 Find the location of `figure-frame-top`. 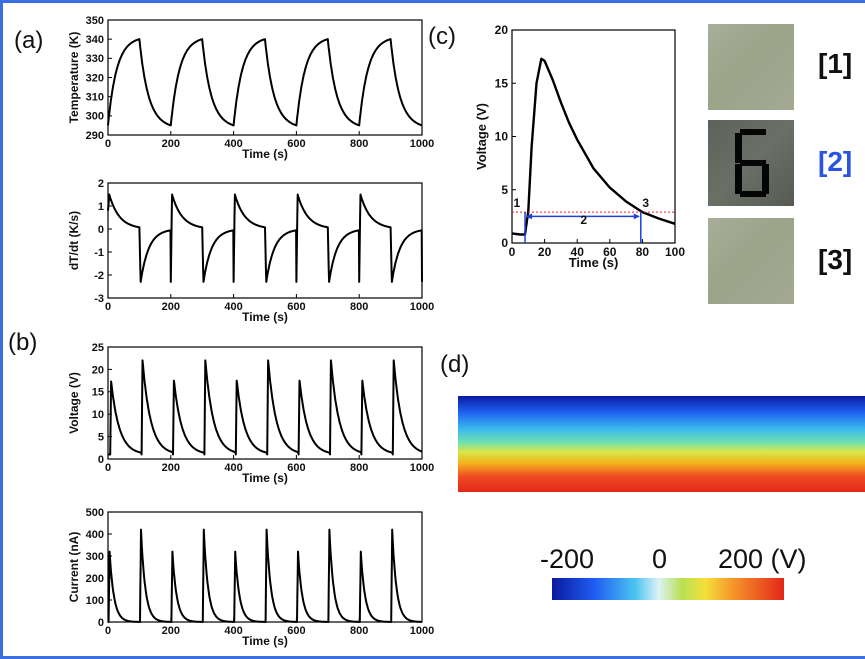

figure-frame-top is located at coordinates (432, 1).